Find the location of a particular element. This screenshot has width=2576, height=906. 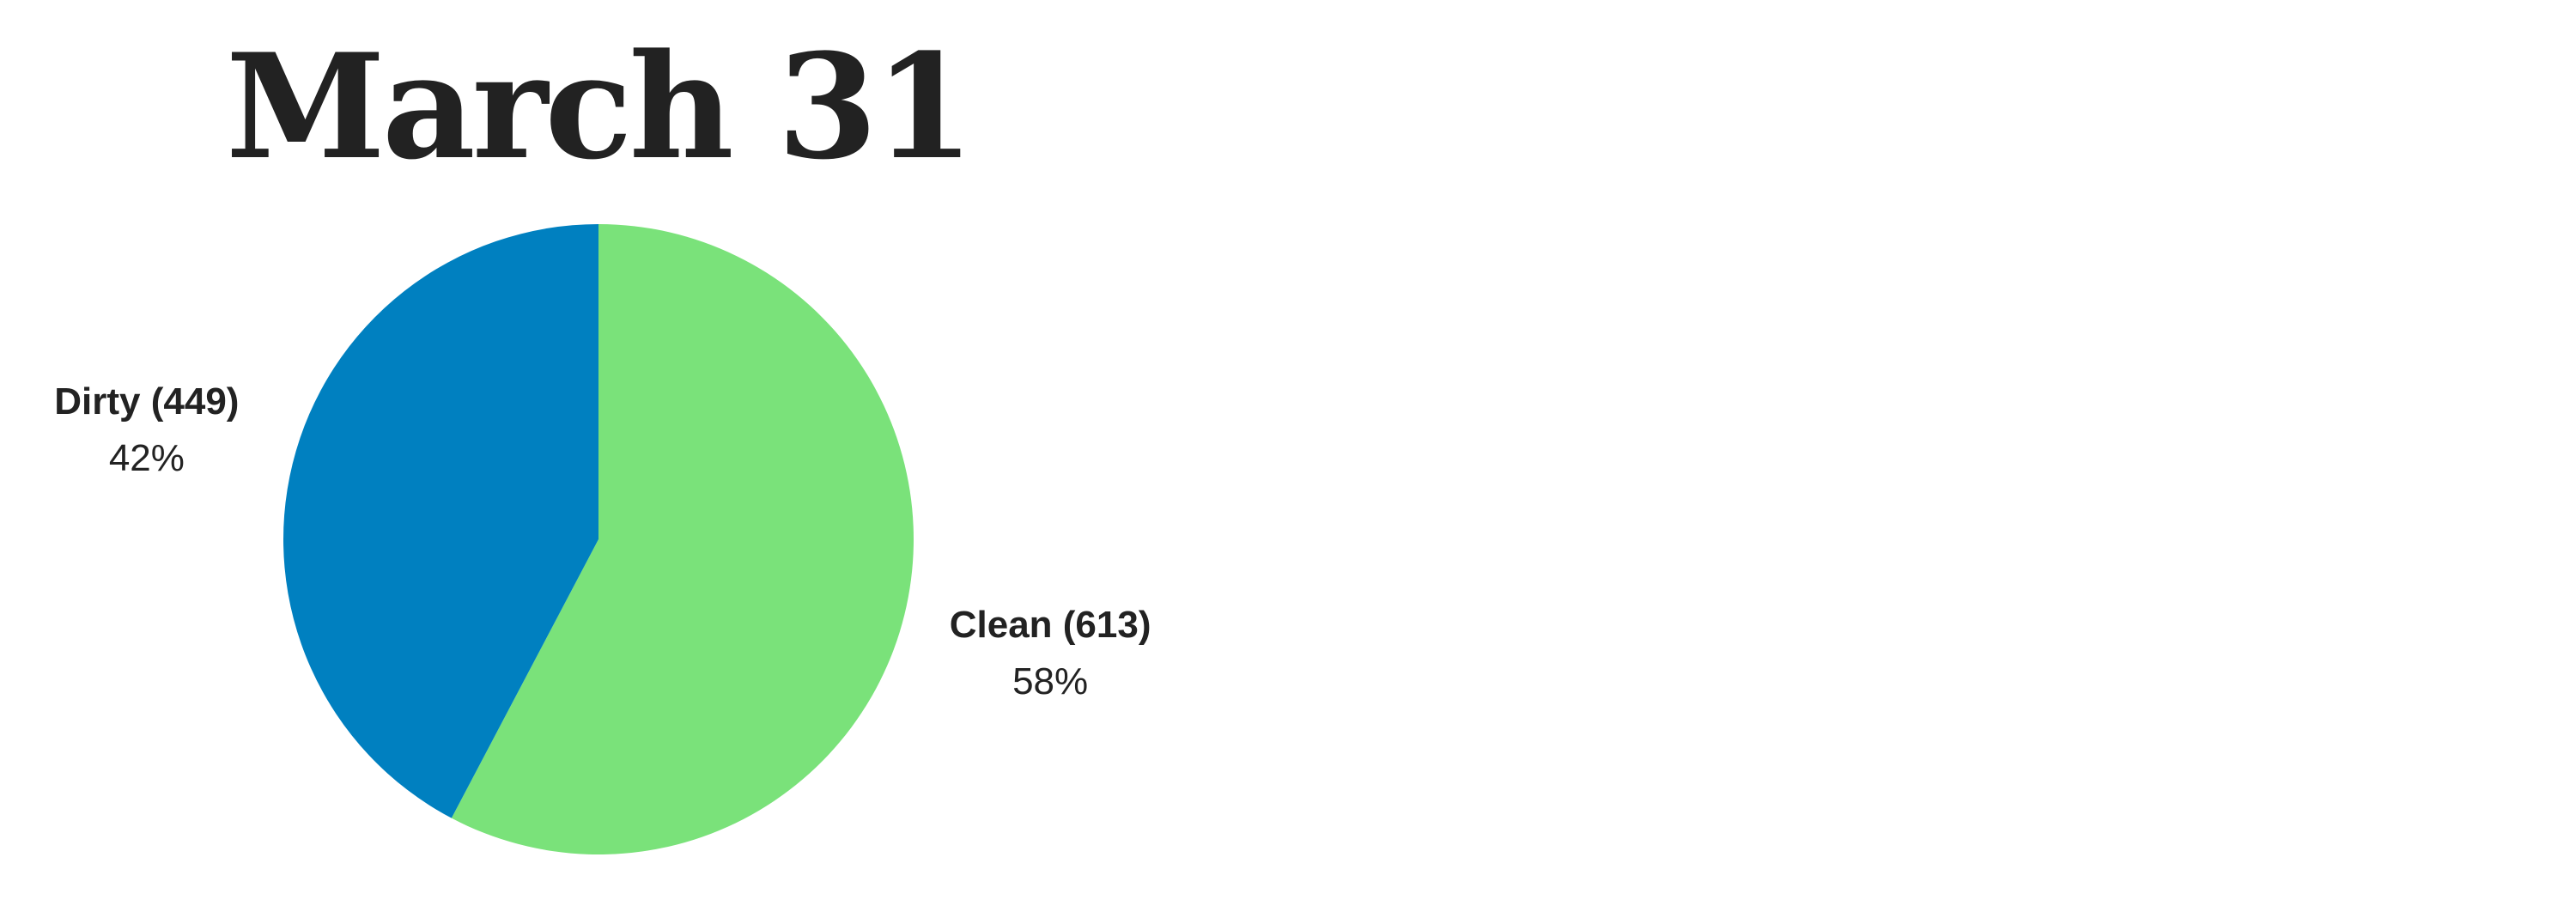

slice-label-clean: Clean (613) 58% is located at coordinates (1050, 653).